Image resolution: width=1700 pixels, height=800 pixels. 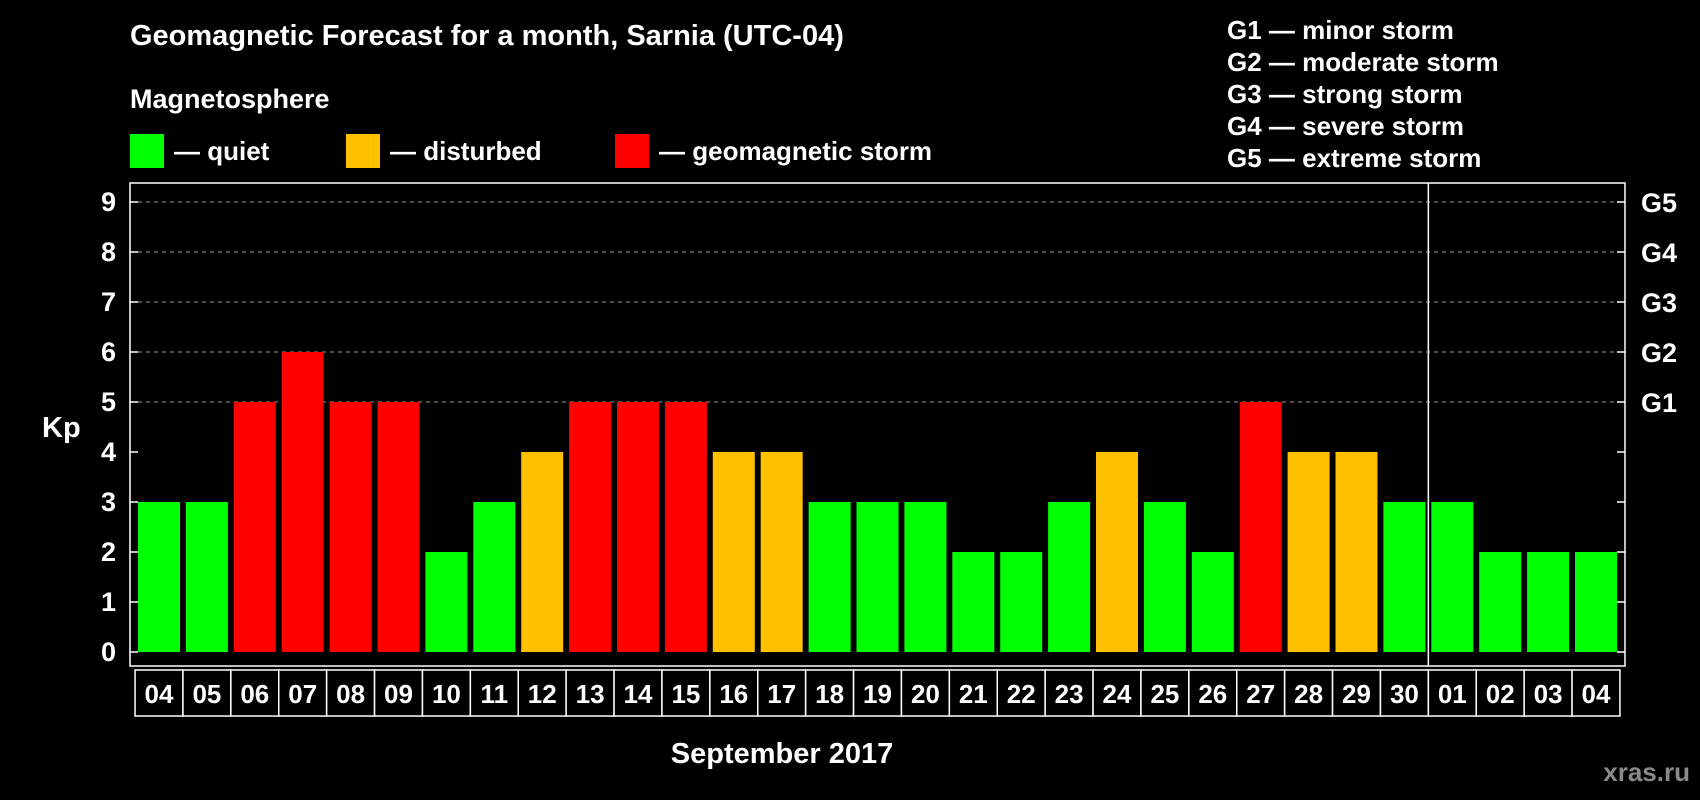 I want to click on x-tick-label-21: 24, so click(x=1117, y=694).